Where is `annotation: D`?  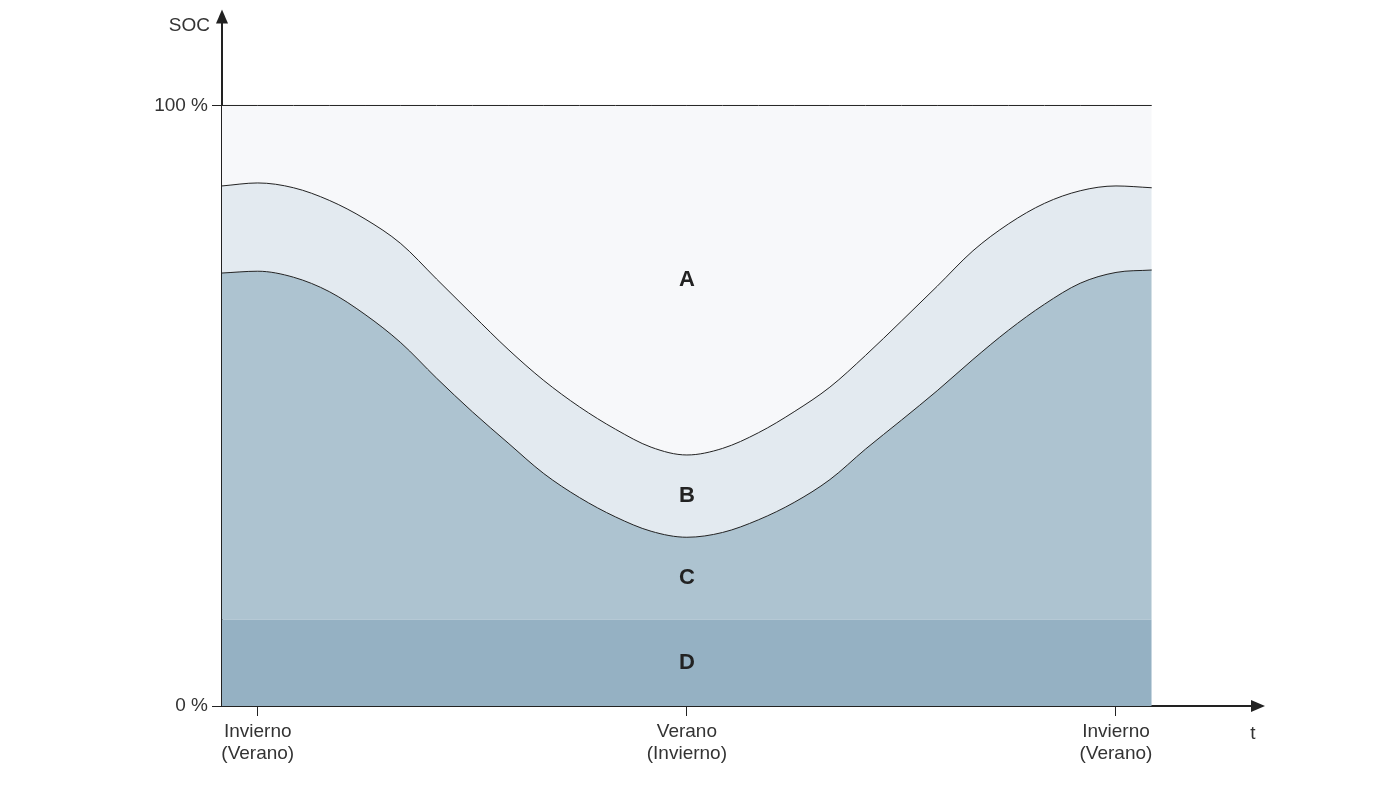
annotation: D is located at coordinates (686, 661).